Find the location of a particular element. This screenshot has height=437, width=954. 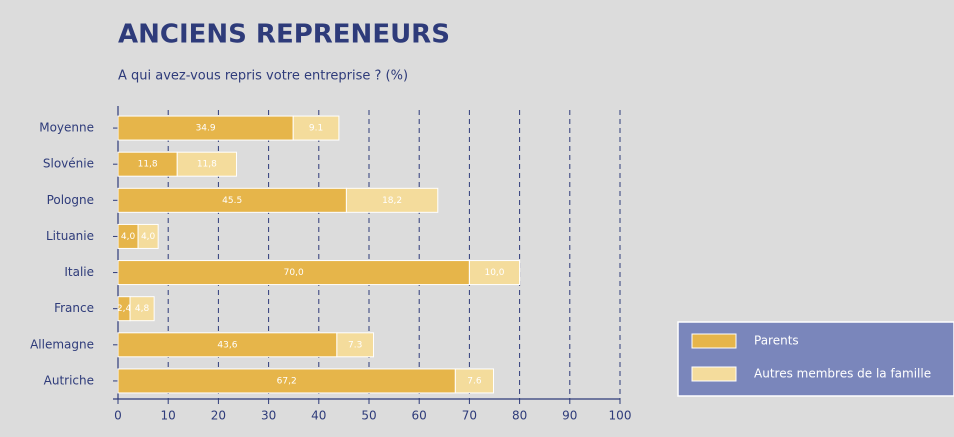

data-label: 7.3 is located at coordinates (355, 345).